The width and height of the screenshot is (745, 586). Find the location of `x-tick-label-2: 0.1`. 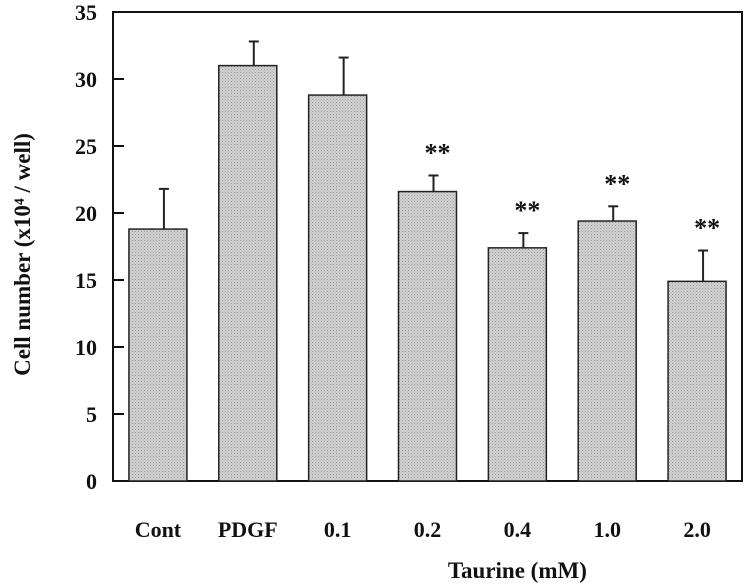

x-tick-label-2: 0.1 is located at coordinates (338, 529).